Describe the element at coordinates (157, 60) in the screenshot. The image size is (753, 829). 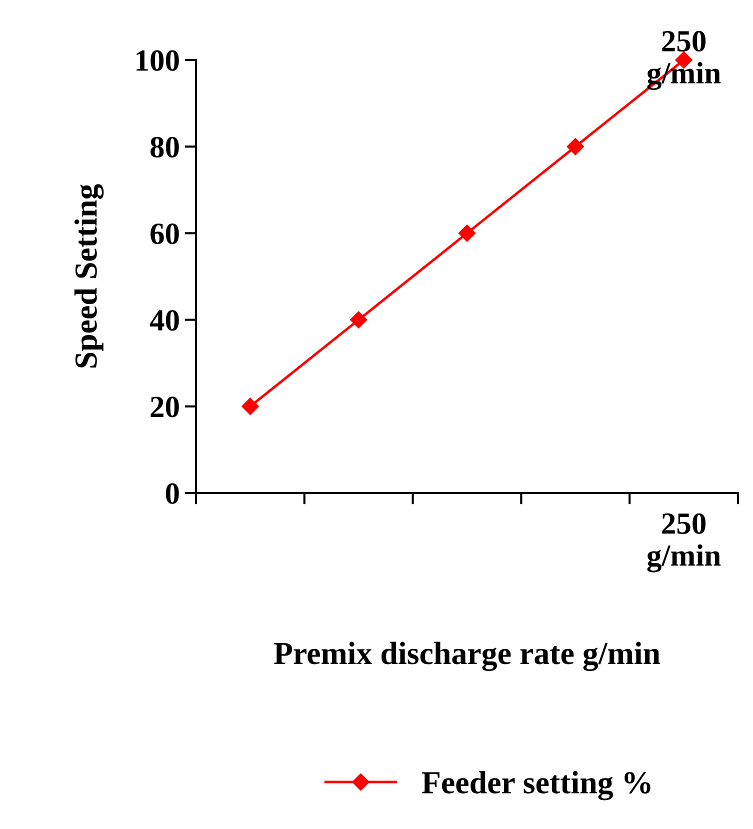
I see `y-tick-label: 100` at that location.